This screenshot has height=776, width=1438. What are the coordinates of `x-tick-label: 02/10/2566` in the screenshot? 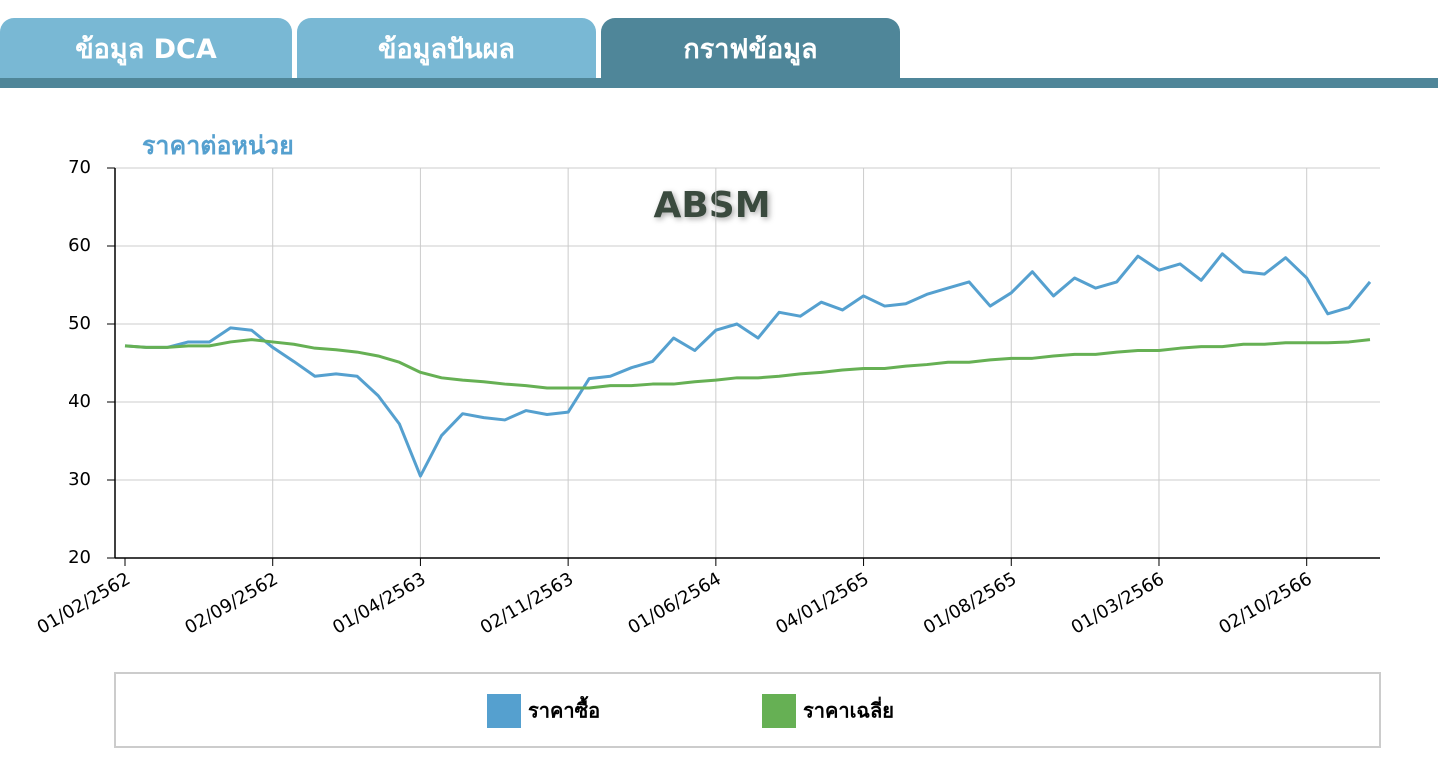 It's located at (1265, 603).